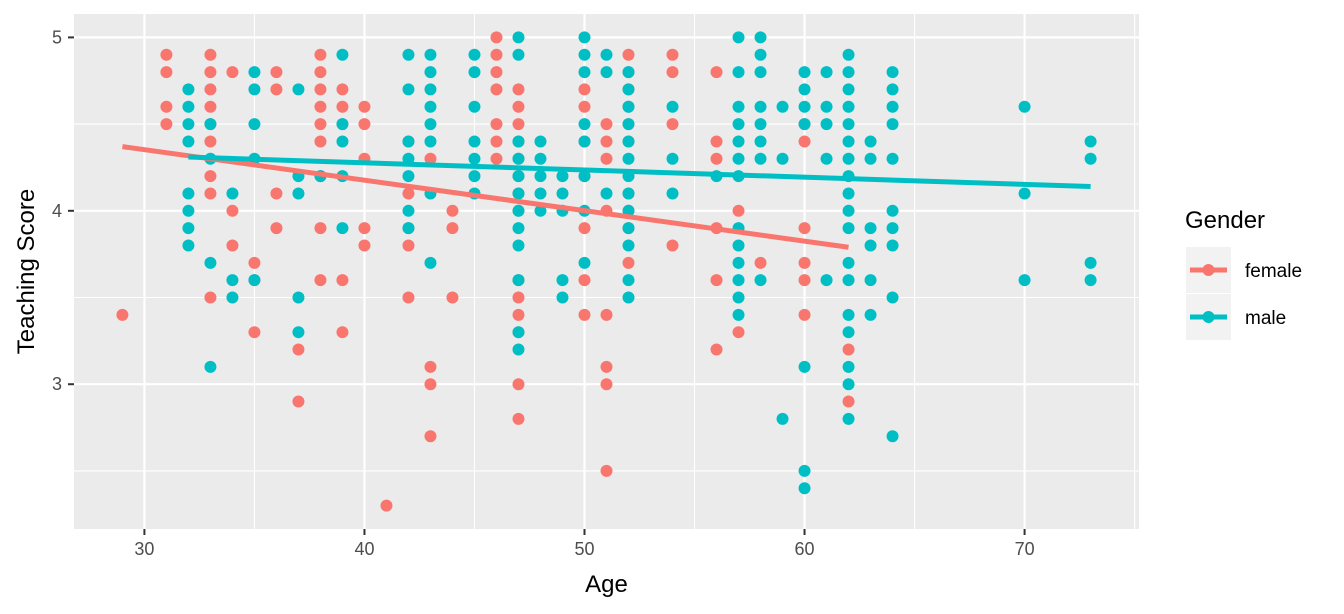 This screenshot has height=614, width=1344. I want to click on y-tick-label: 5, so click(57, 37).